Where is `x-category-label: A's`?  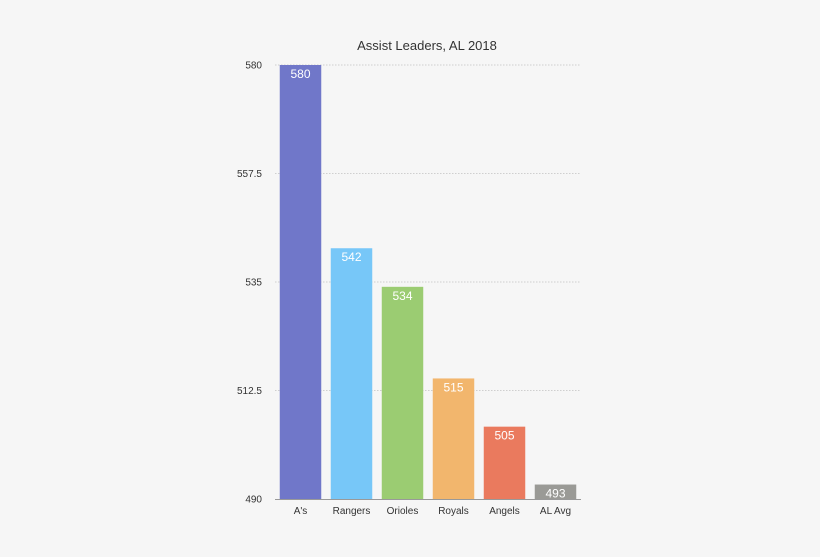 x-category-label: A's is located at coordinates (301, 511).